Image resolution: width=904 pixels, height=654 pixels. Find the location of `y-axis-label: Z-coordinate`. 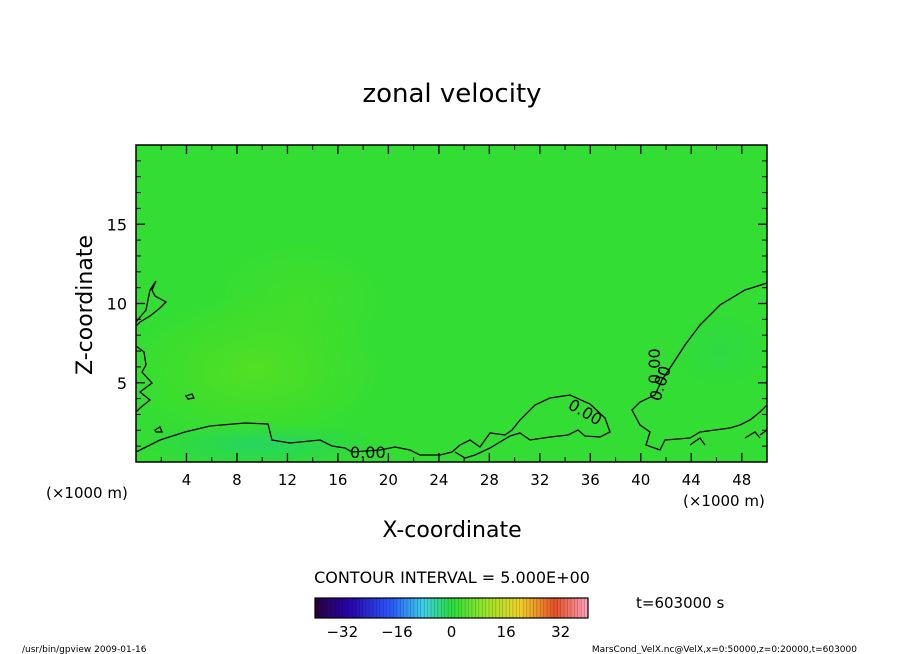

y-axis-label: Z-coordinate is located at coordinates (85, 305).